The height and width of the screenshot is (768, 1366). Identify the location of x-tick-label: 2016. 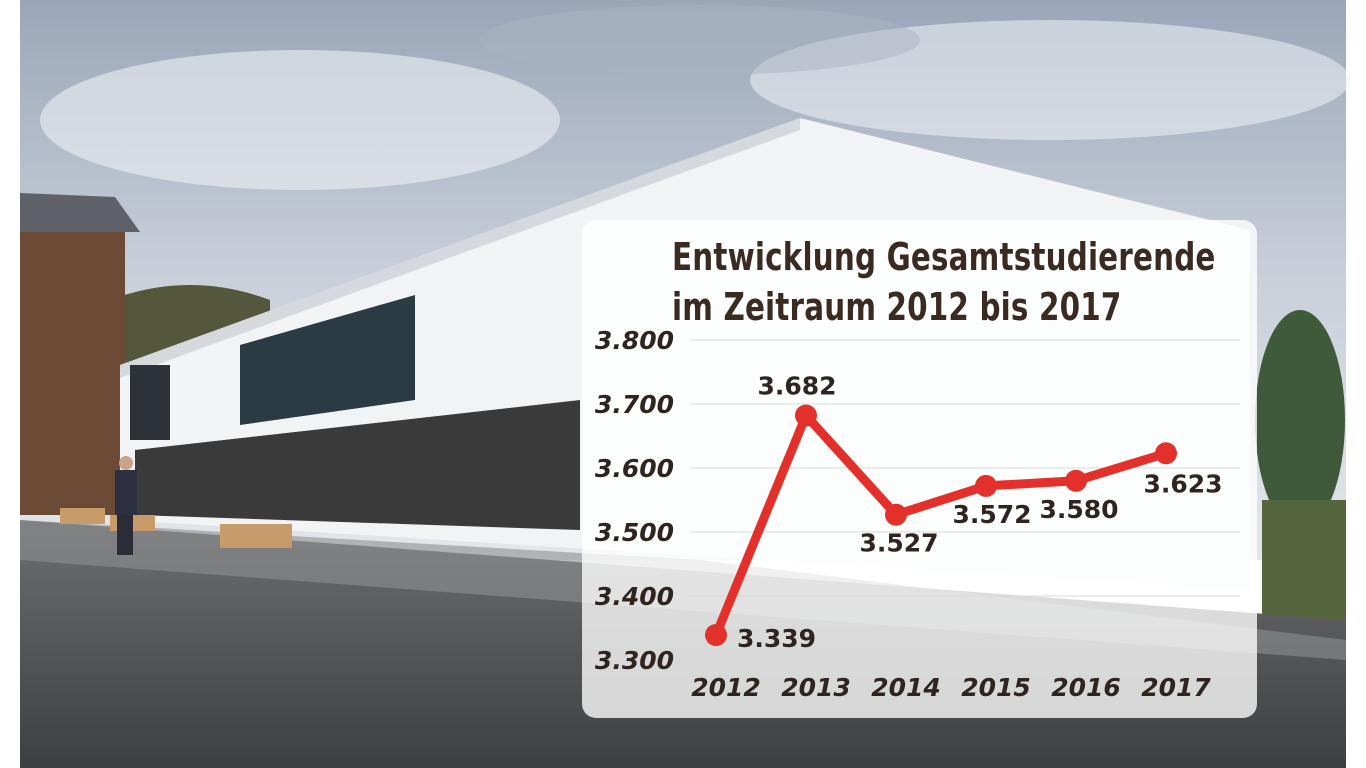
(1086, 687).